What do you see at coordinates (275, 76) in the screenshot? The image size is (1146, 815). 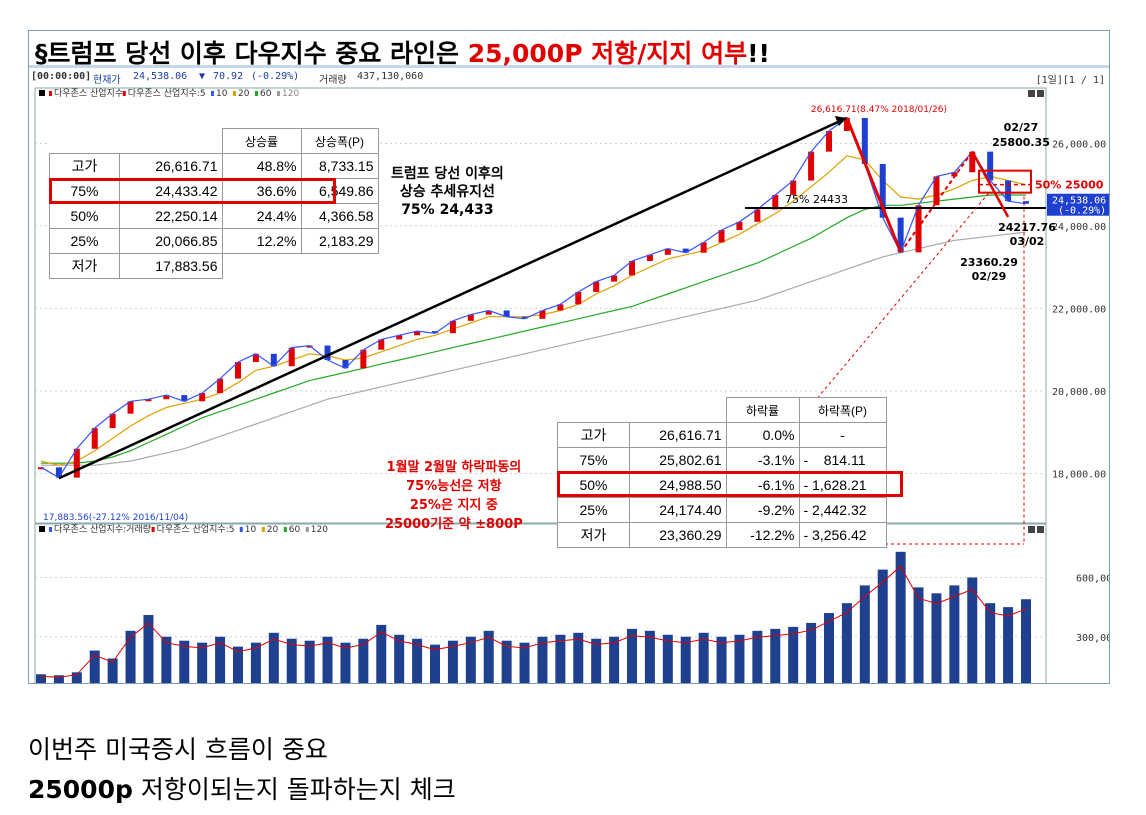 I see `status-change-pct: (-0.29%)` at bounding box center [275, 76].